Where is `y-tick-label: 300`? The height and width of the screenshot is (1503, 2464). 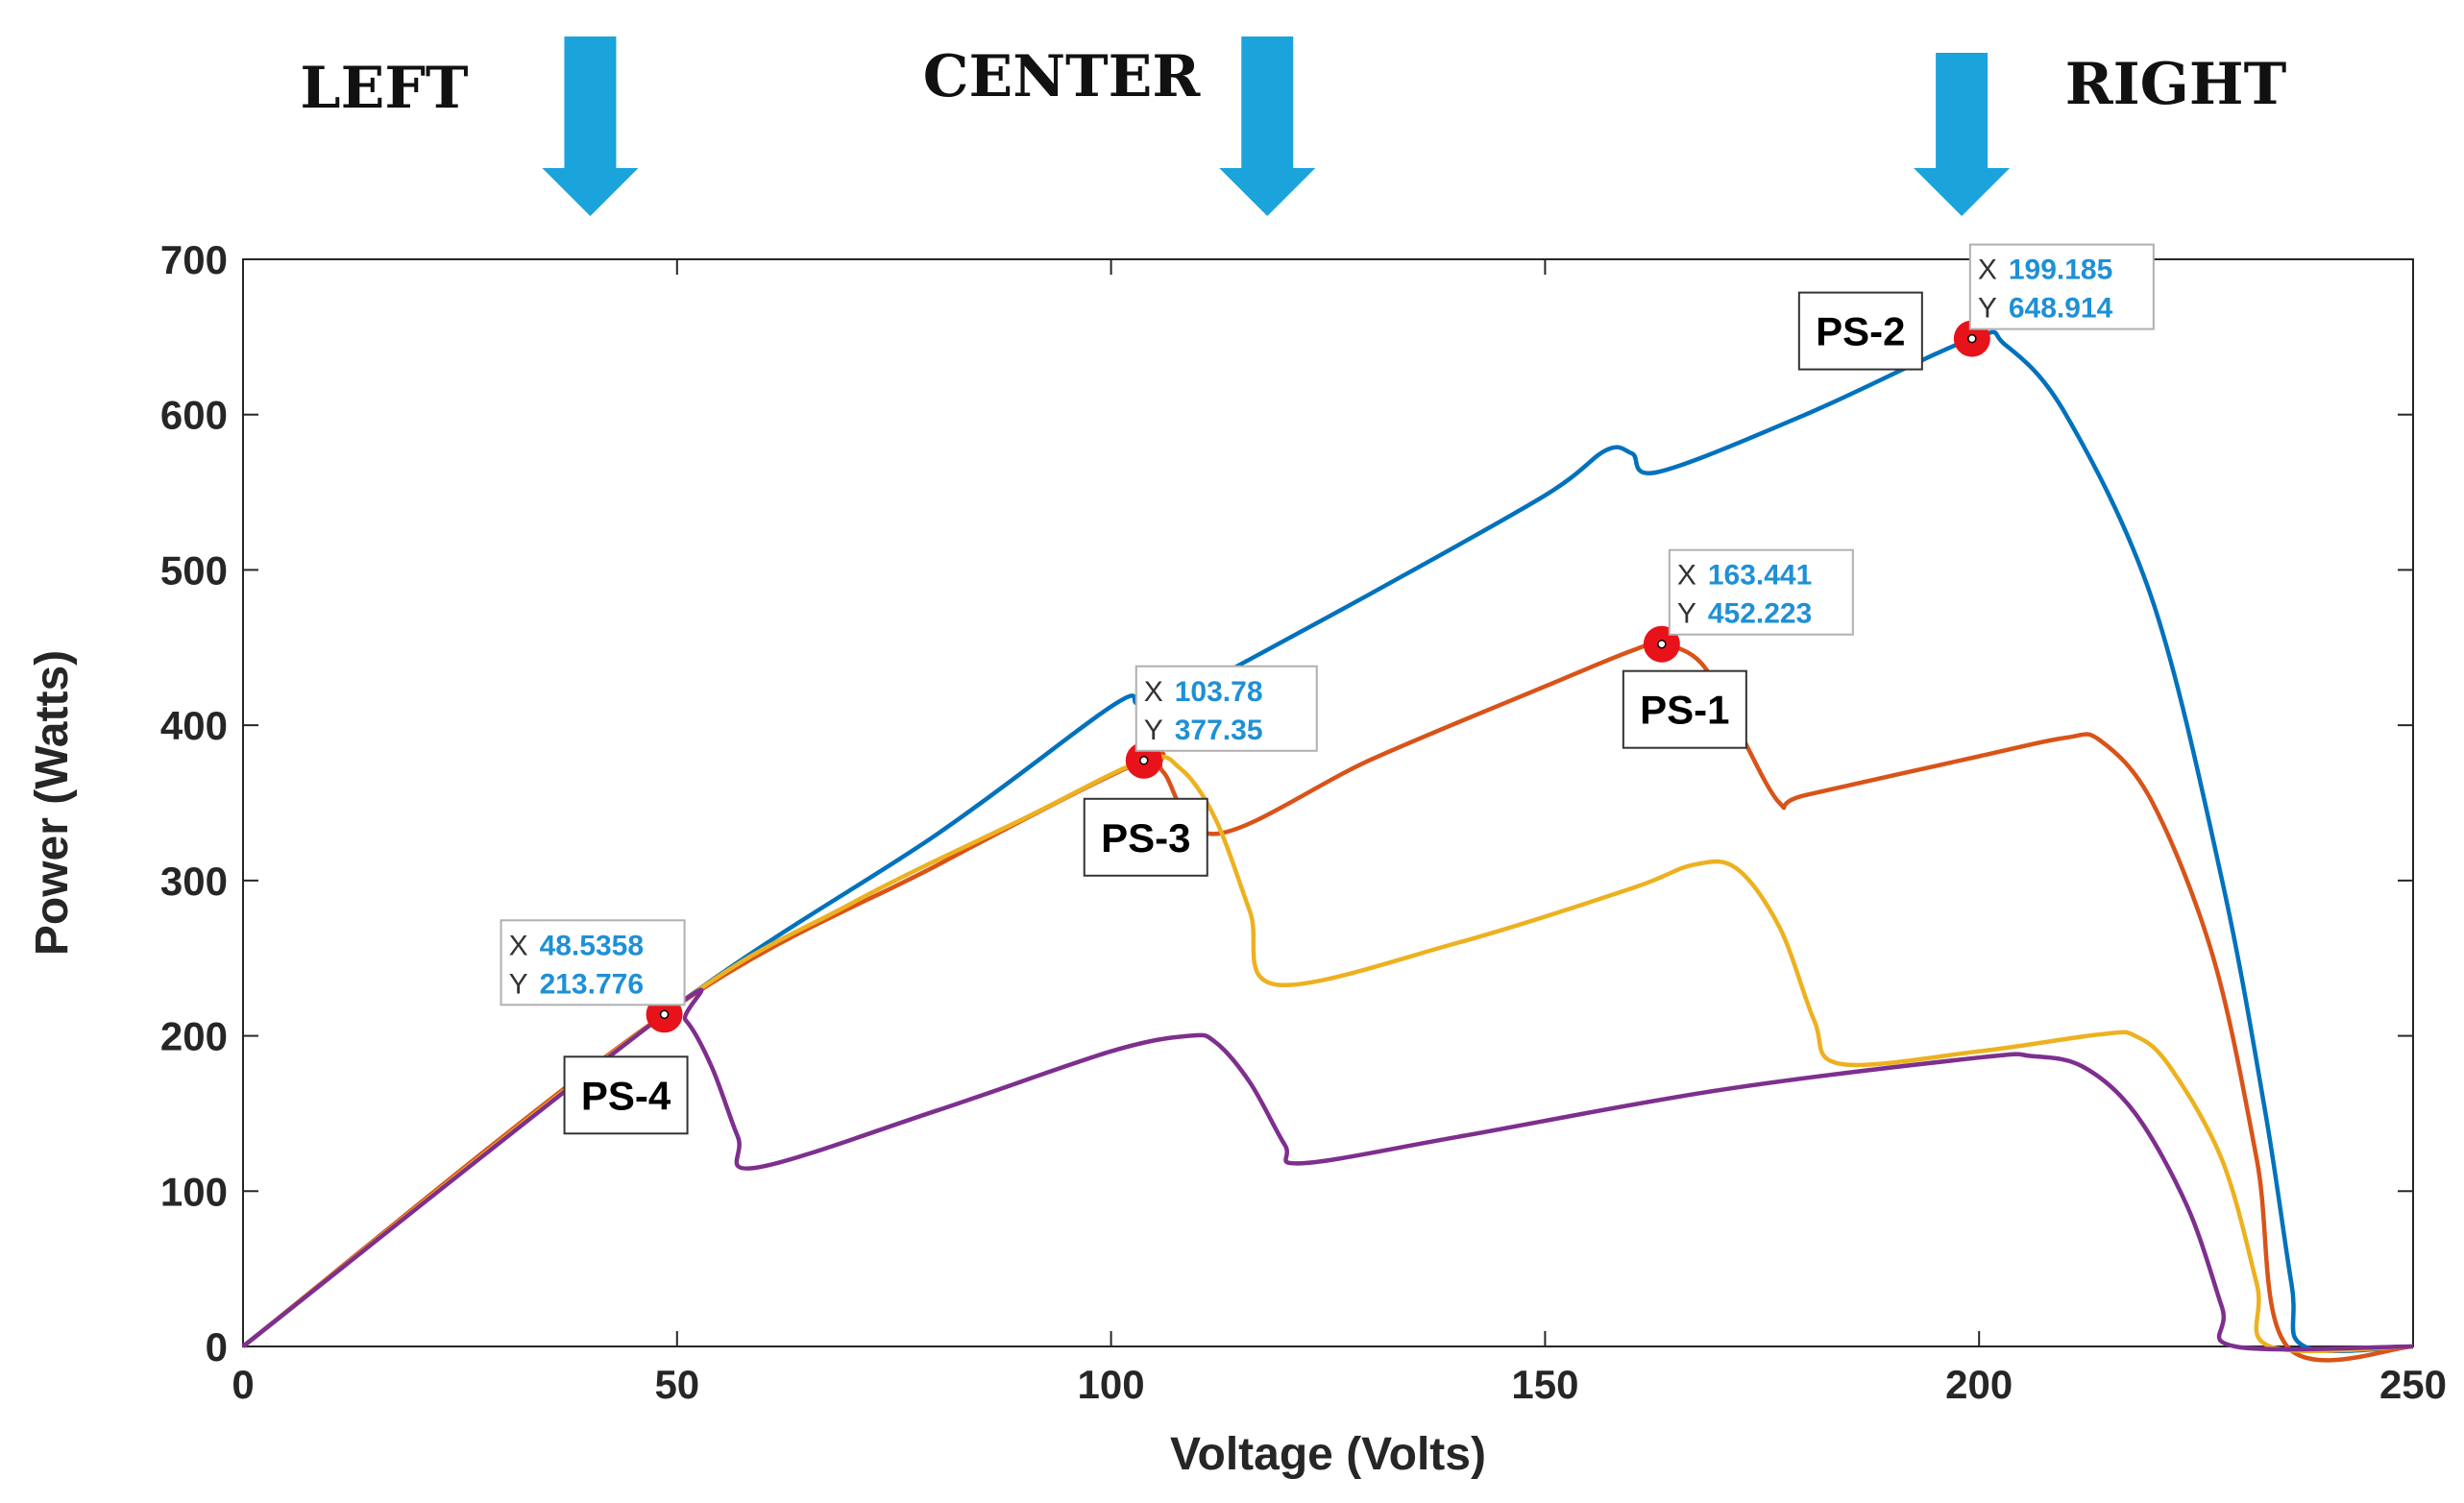 y-tick-label: 300 is located at coordinates (194, 881).